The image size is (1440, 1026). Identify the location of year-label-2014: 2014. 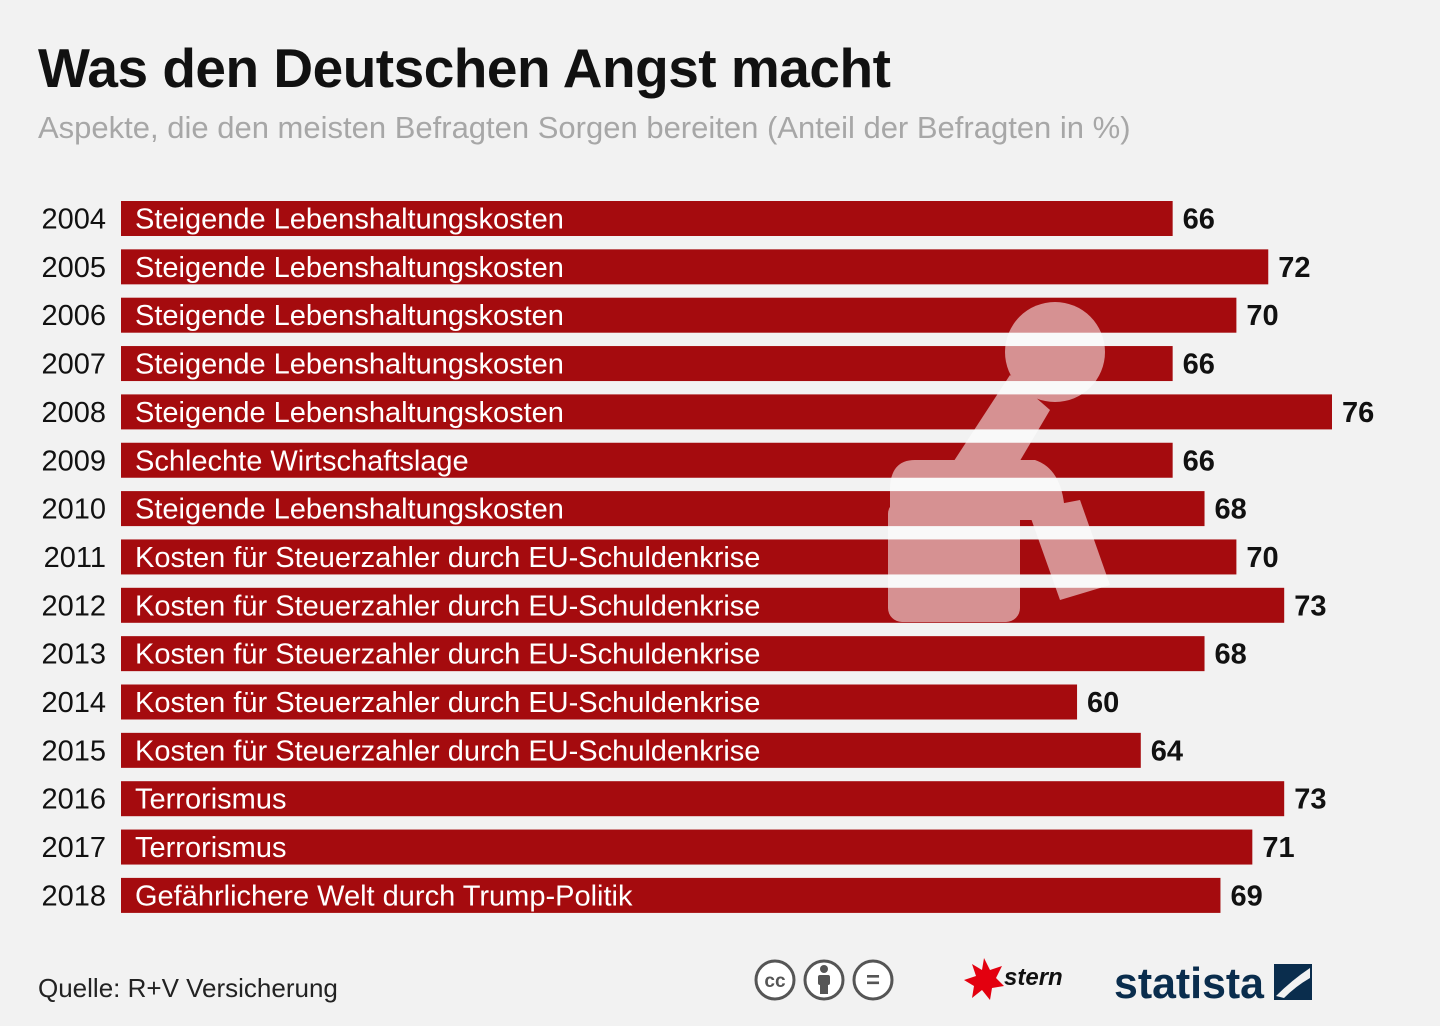
(73, 703).